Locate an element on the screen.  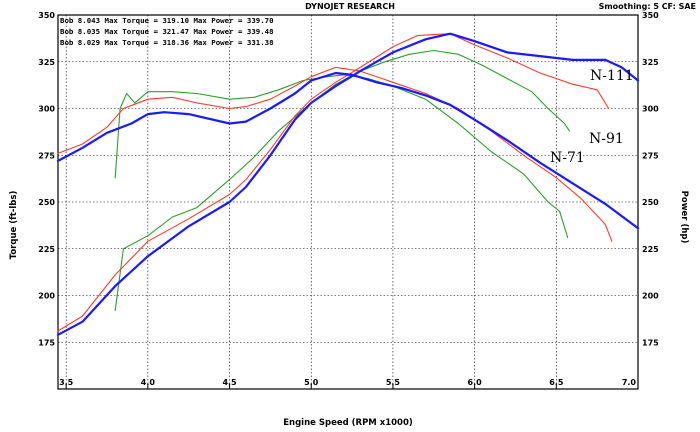
y-tick-label-left: 300 is located at coordinates (46, 109).